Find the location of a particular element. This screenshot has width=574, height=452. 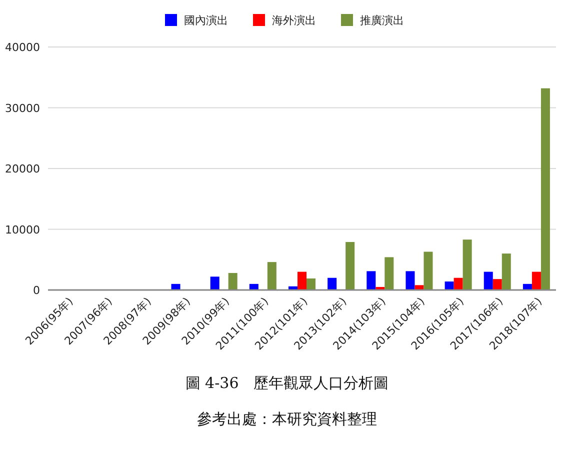

text: 圖 4-36 歷年觀眾人口分析圖 is located at coordinates (287, 383).